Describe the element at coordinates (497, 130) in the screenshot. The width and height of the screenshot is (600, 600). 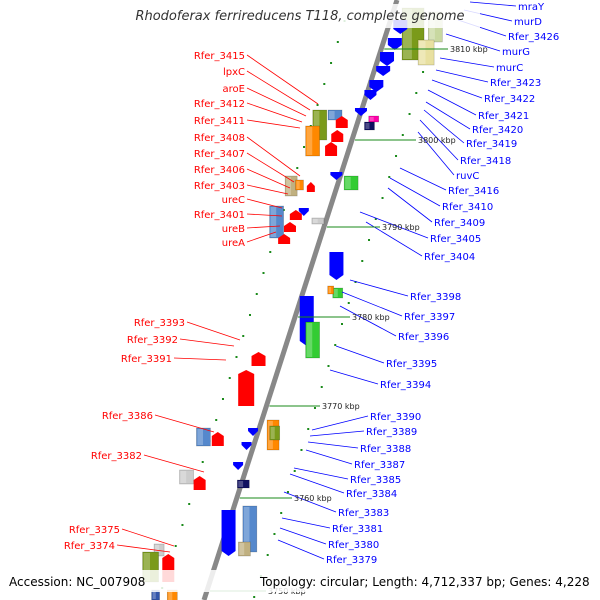
I see `right-gene-label: Rfer_3420` at that location.